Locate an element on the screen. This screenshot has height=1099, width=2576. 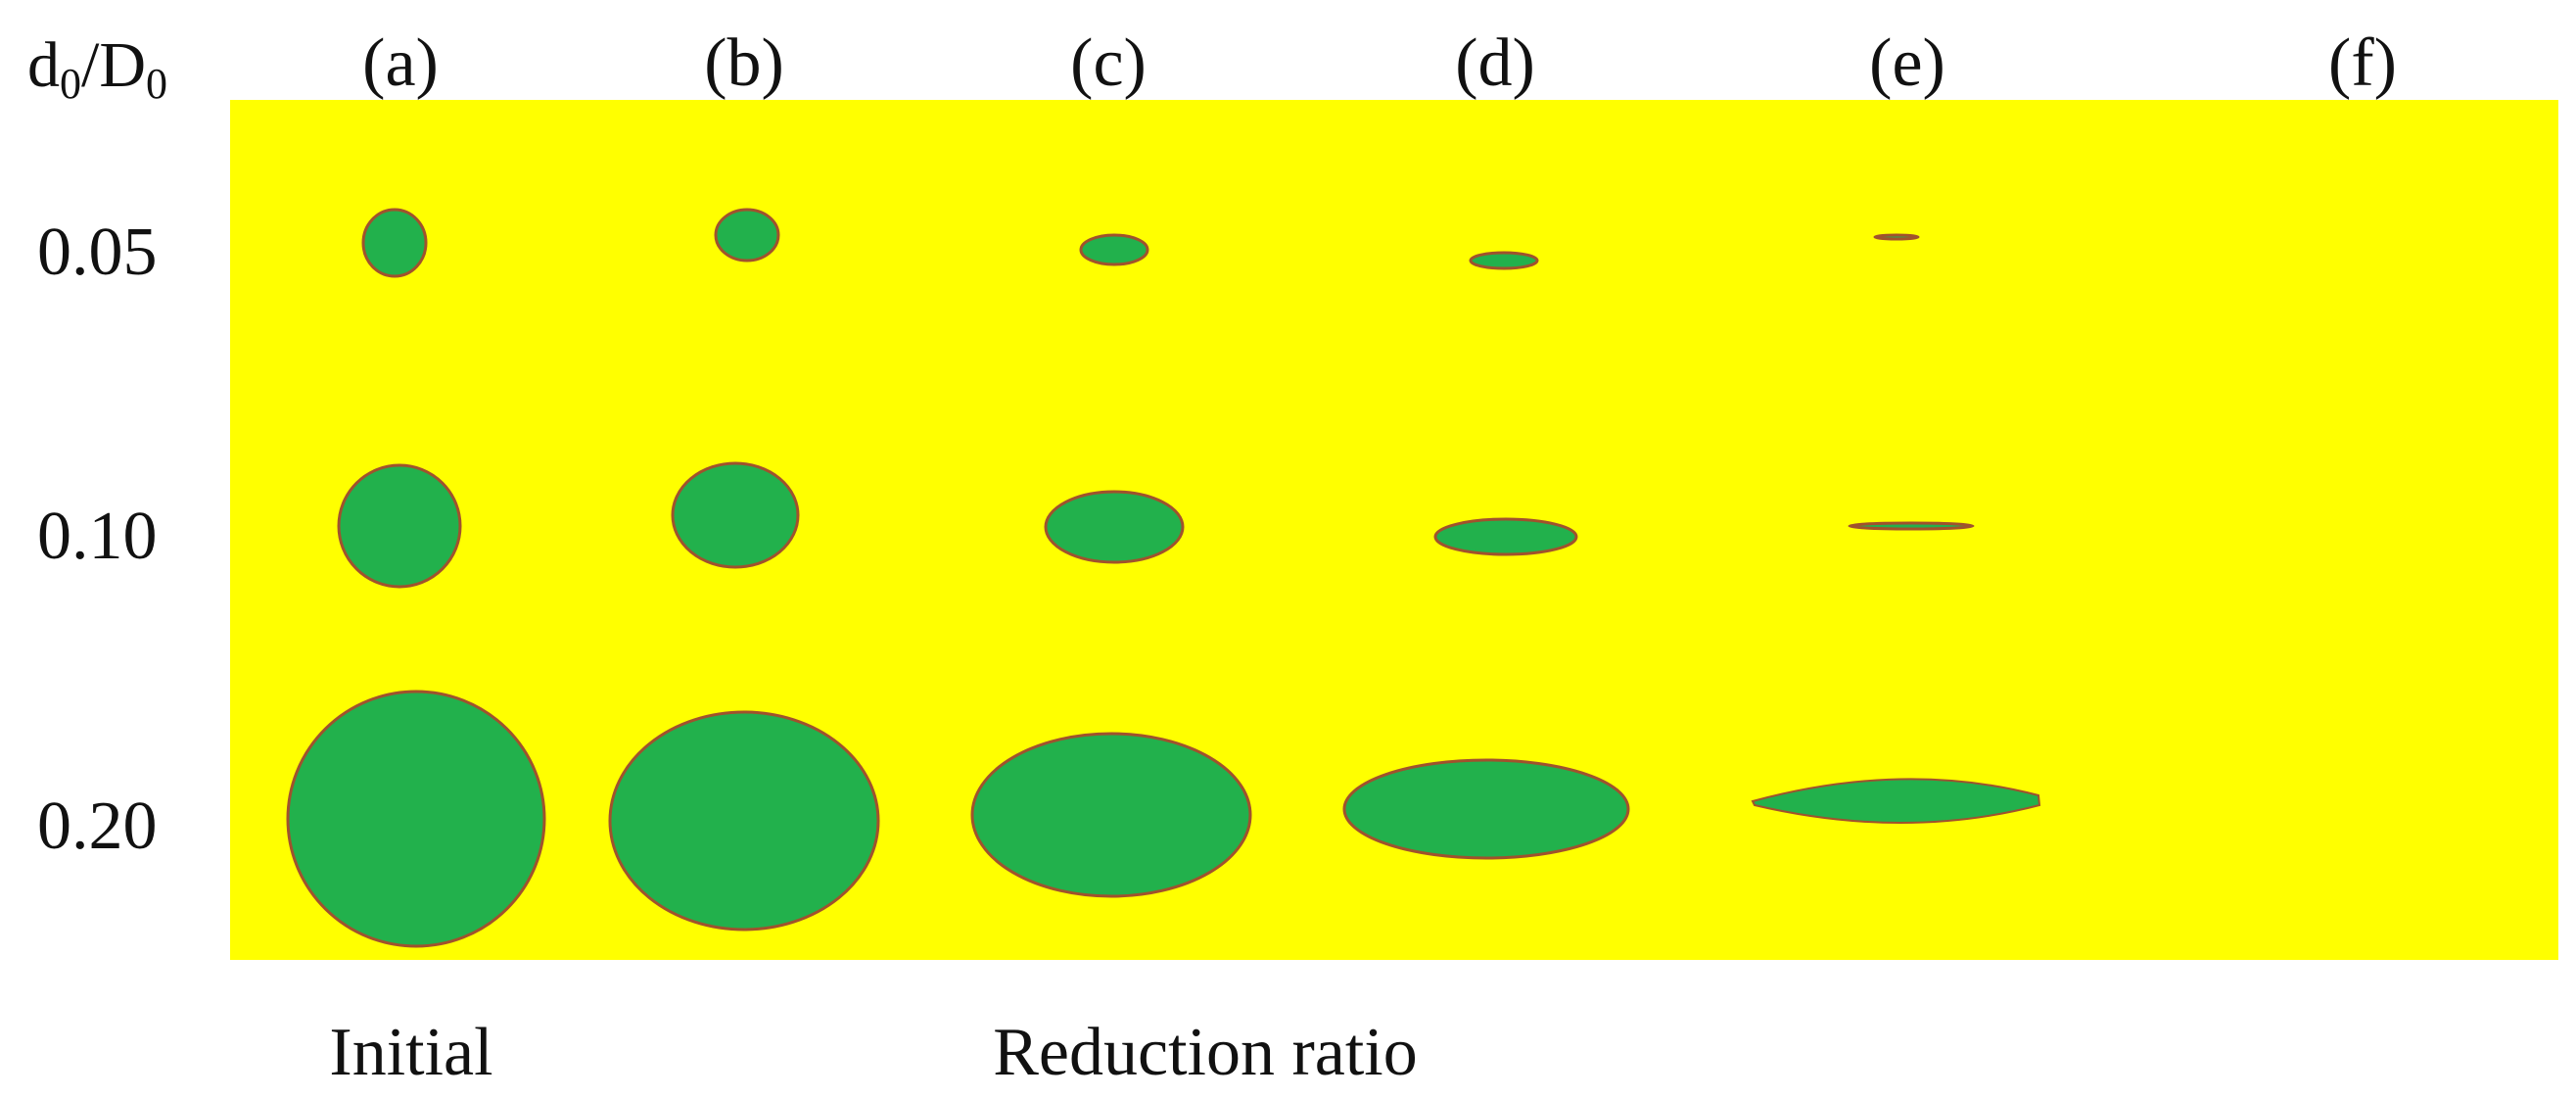
row-label-010: 0.10 is located at coordinates (97, 536).